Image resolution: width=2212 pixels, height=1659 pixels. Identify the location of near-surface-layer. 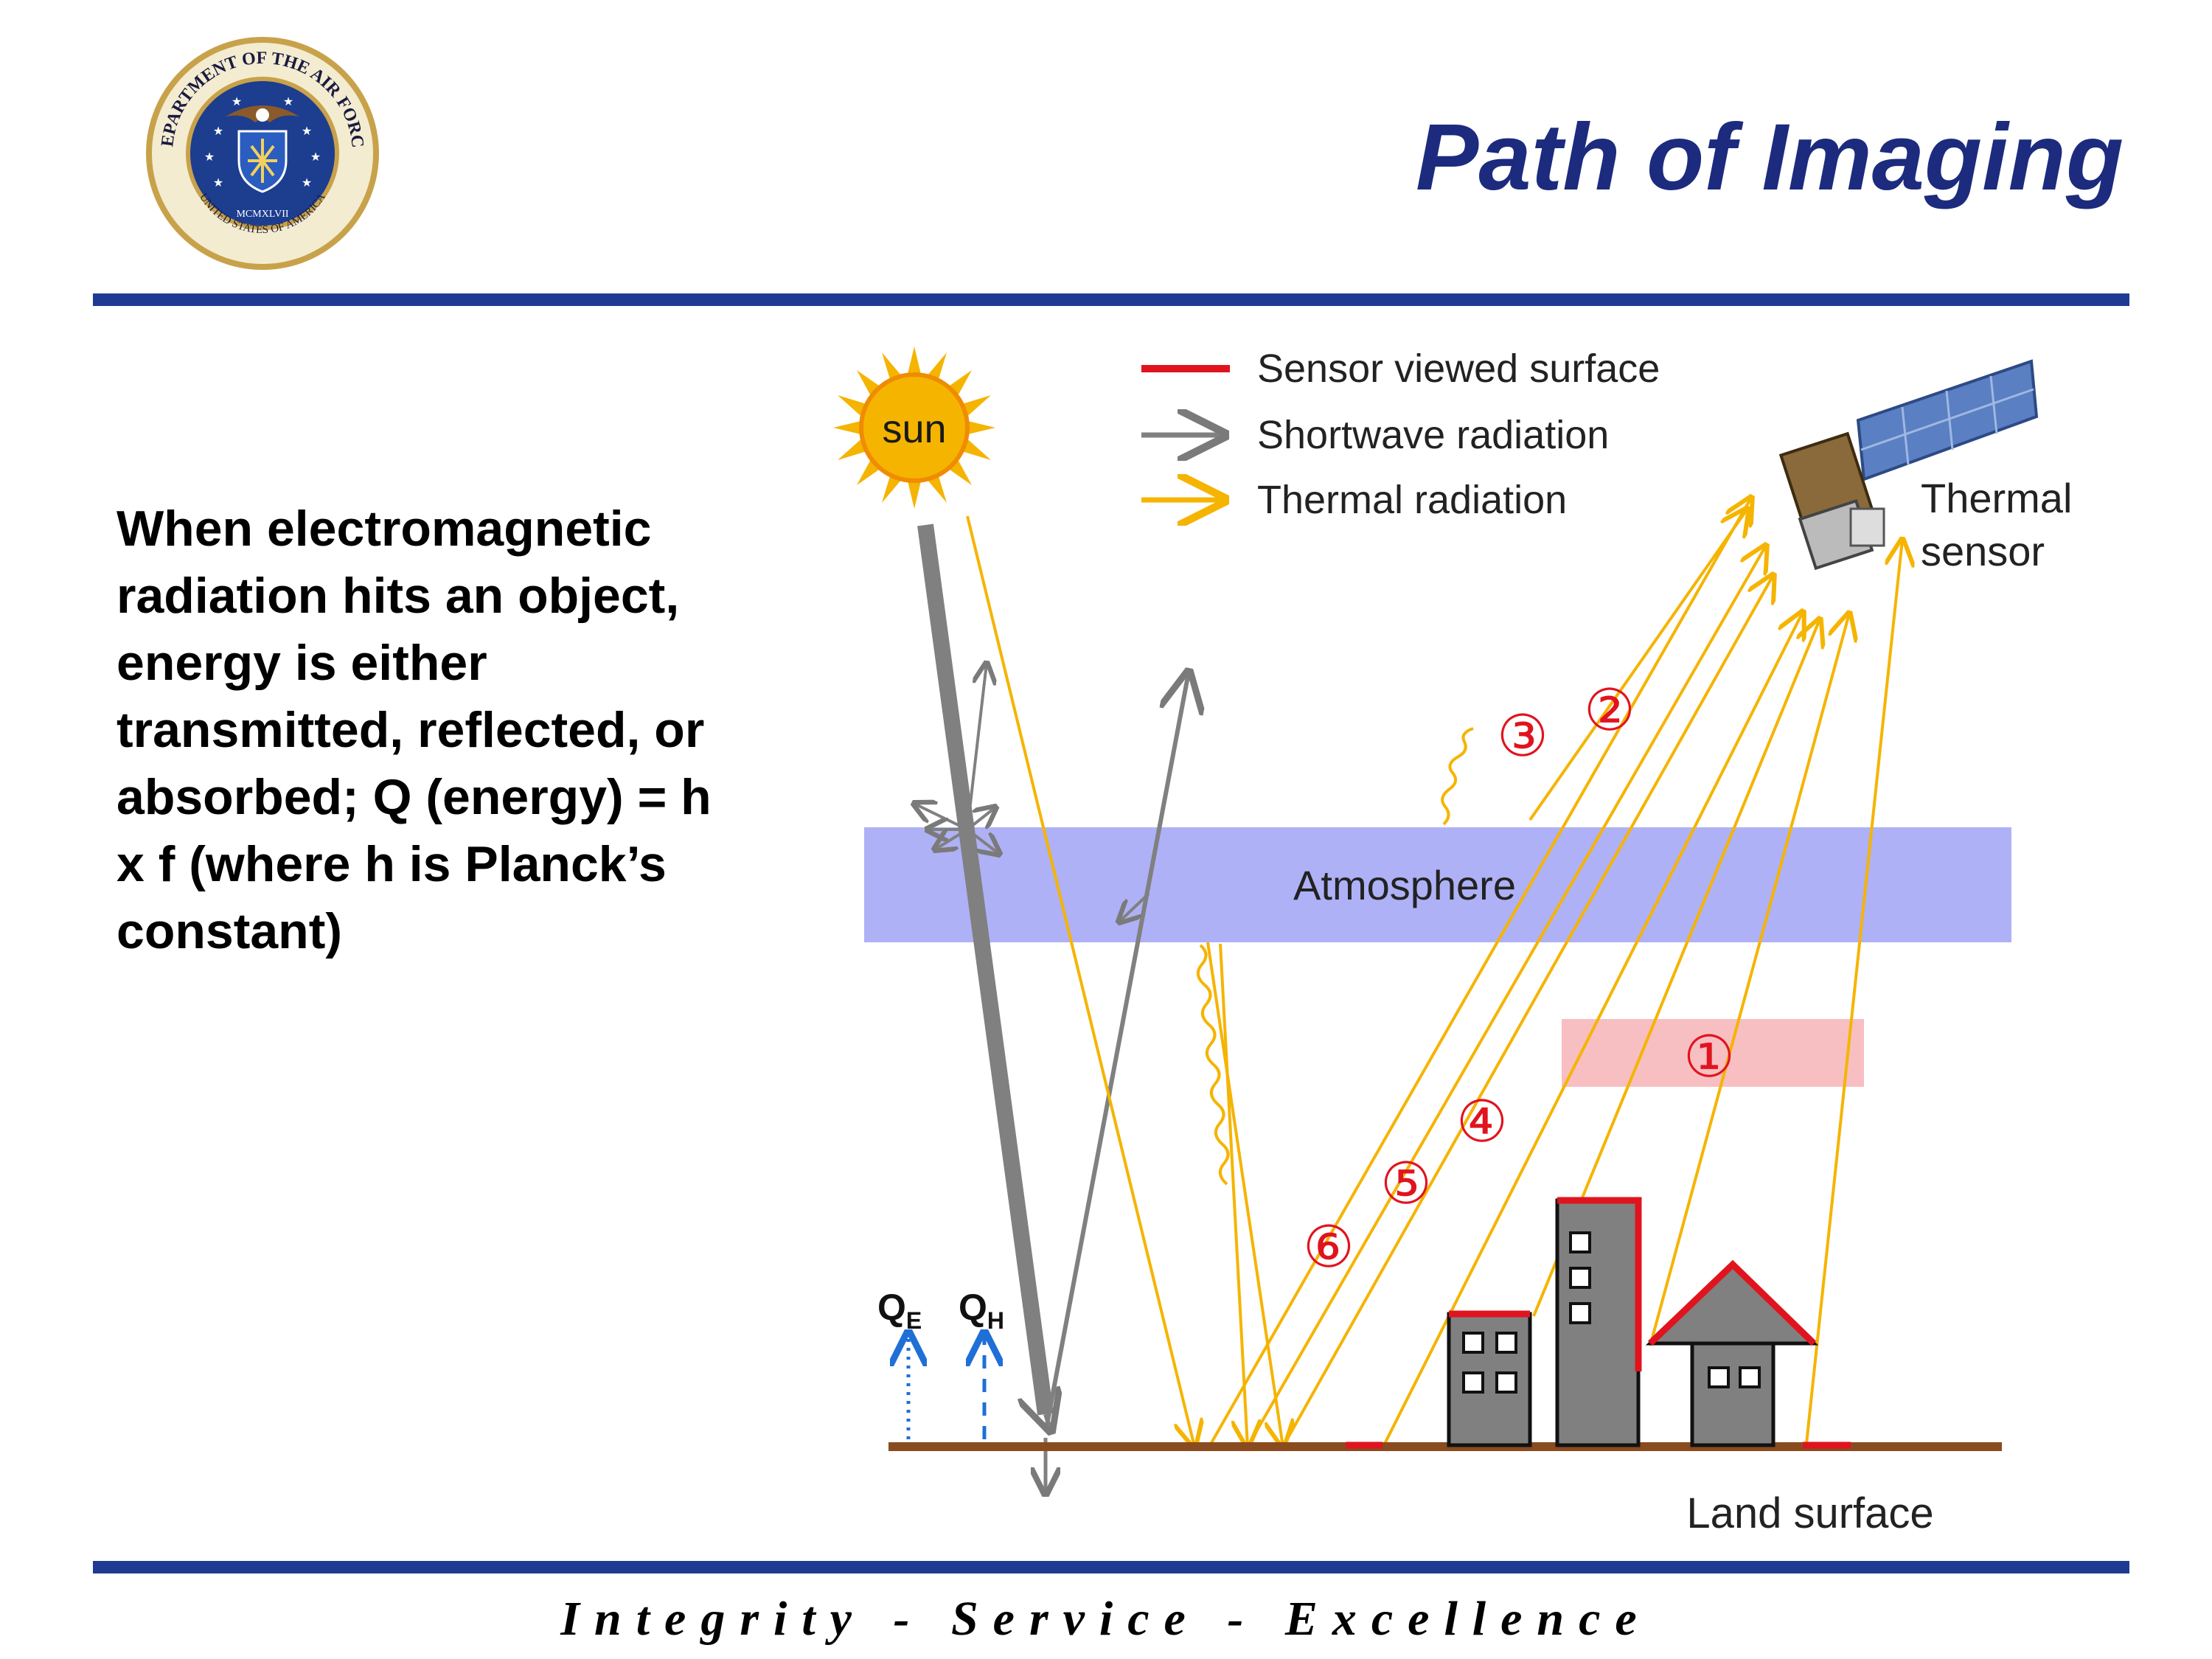
(1713, 1053).